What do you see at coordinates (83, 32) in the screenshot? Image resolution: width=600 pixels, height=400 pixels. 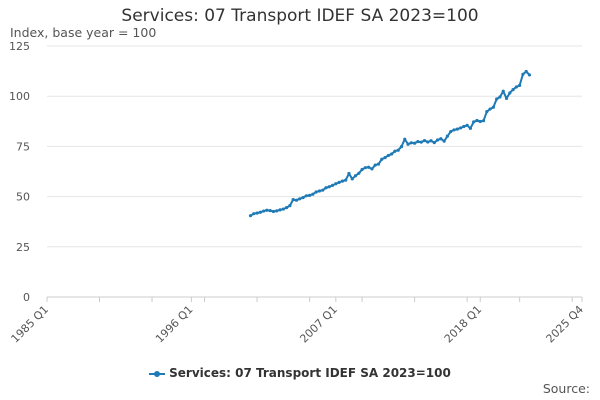 I see `y-axis-label: Index, base year = 100` at bounding box center [83, 32].